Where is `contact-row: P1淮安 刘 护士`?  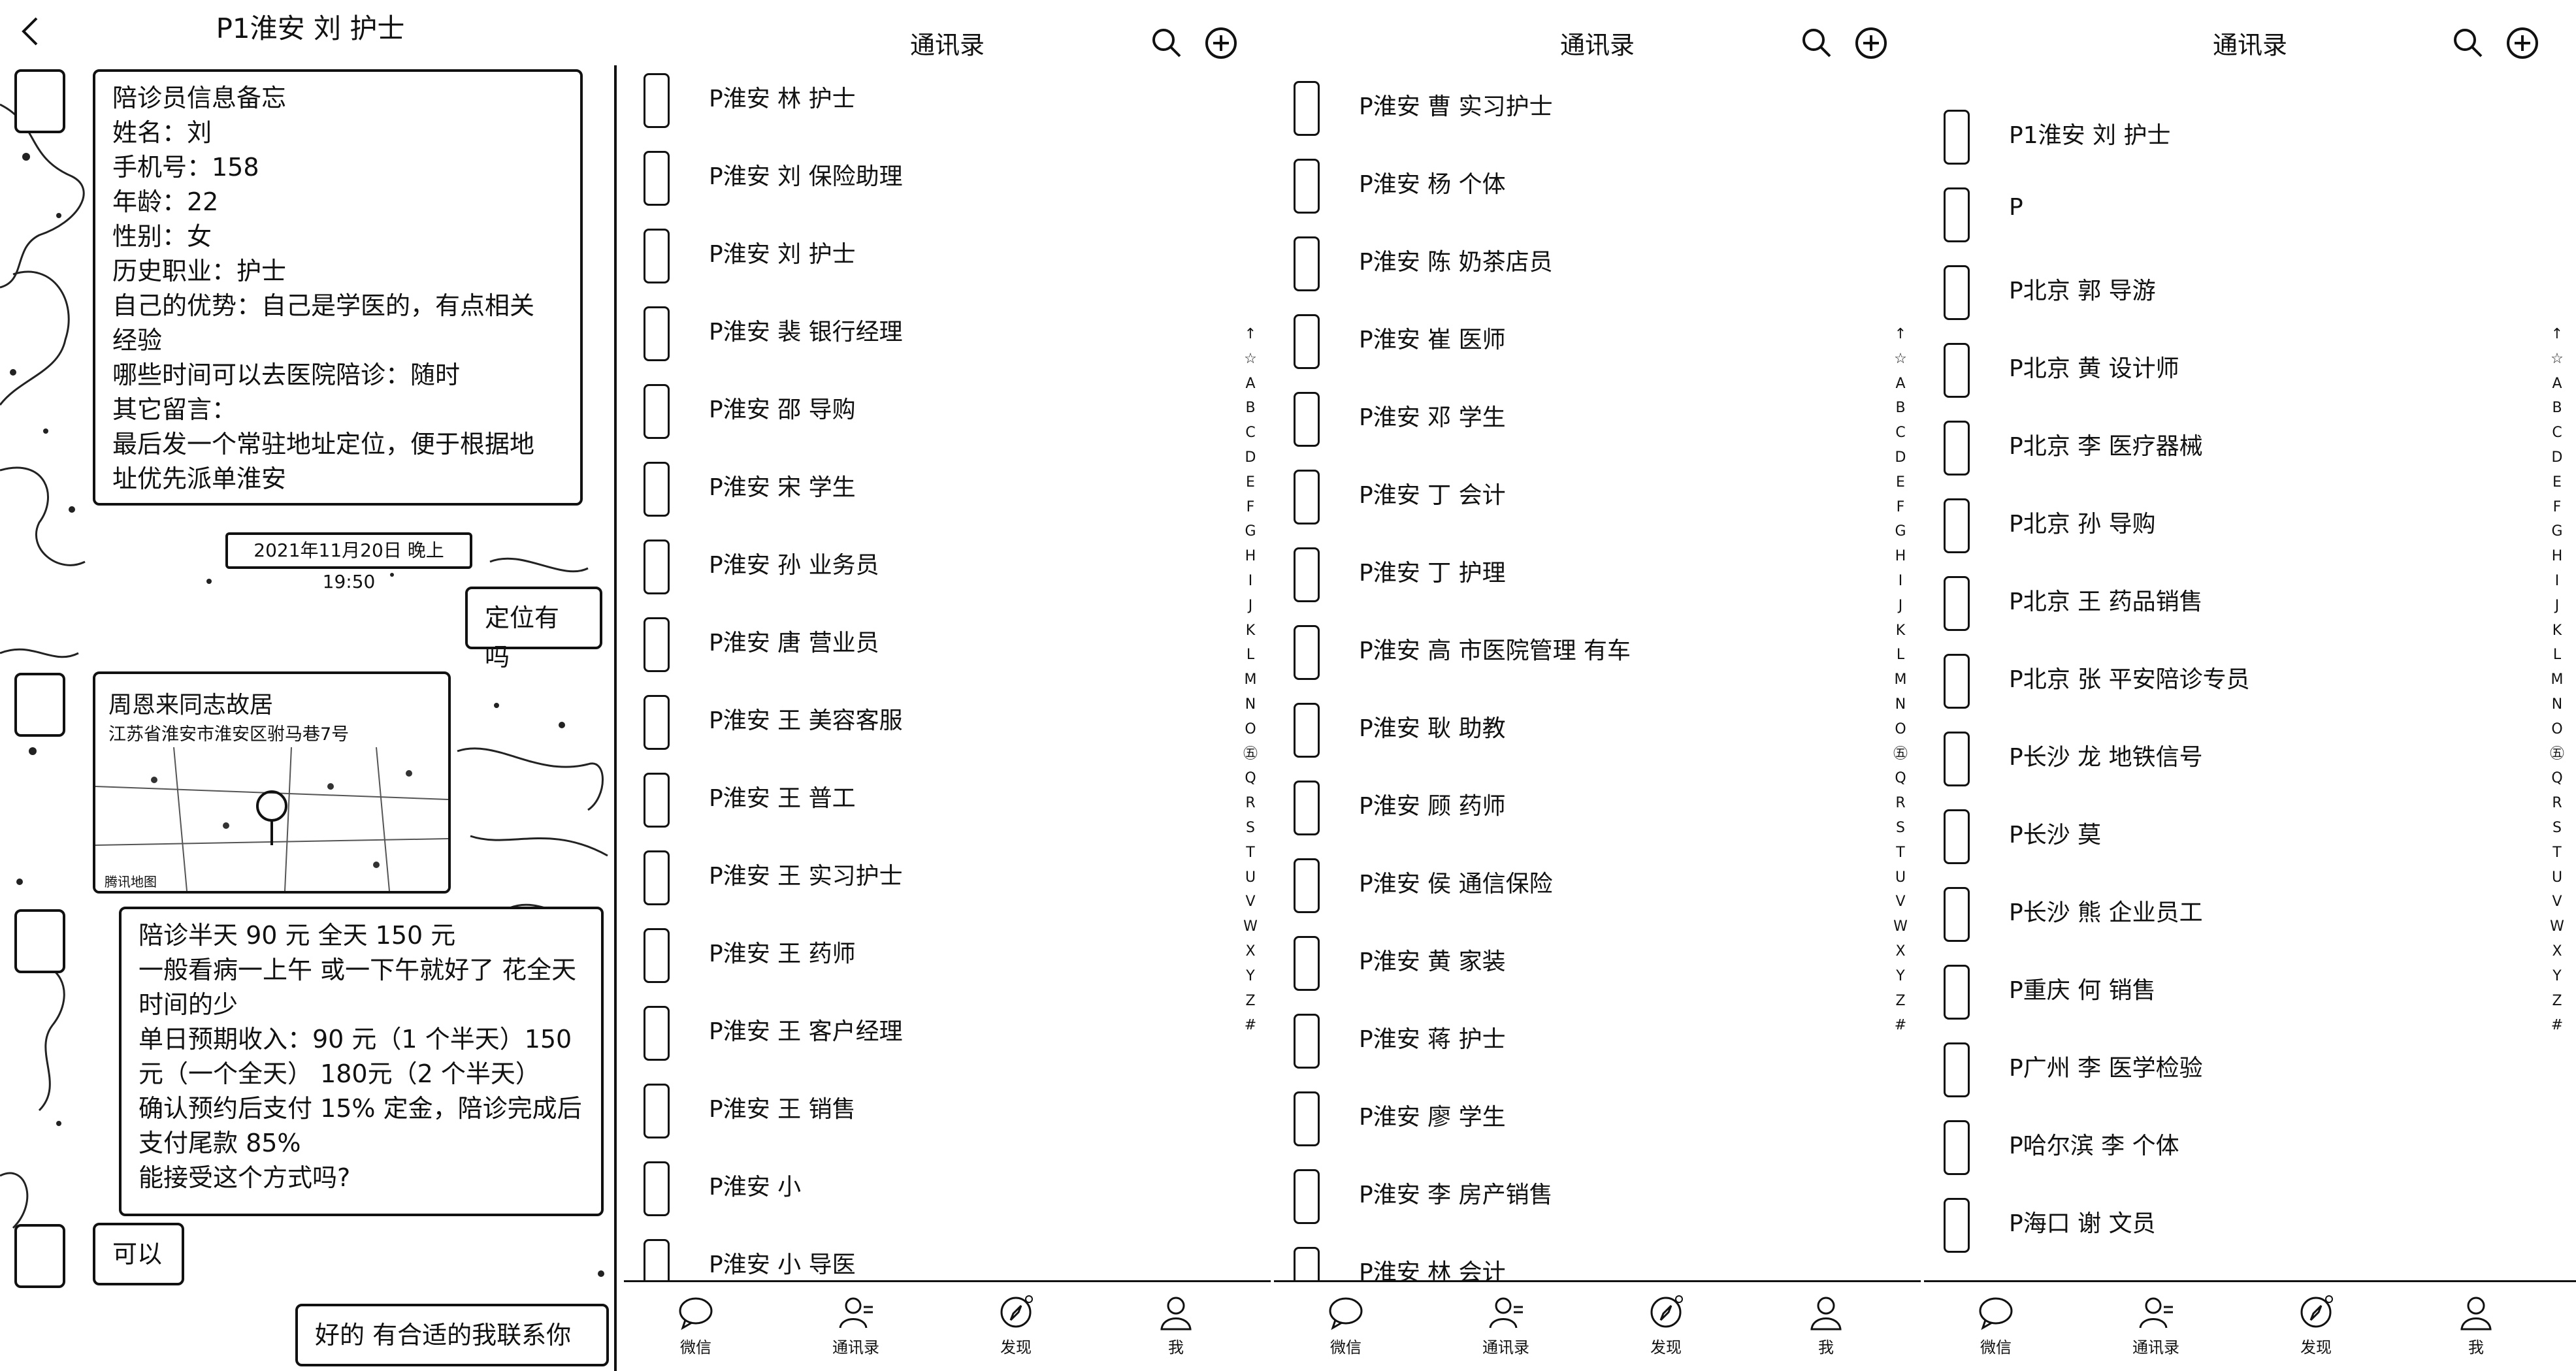 contact-row: P1淮安 刘 护士 is located at coordinates (2250, 138).